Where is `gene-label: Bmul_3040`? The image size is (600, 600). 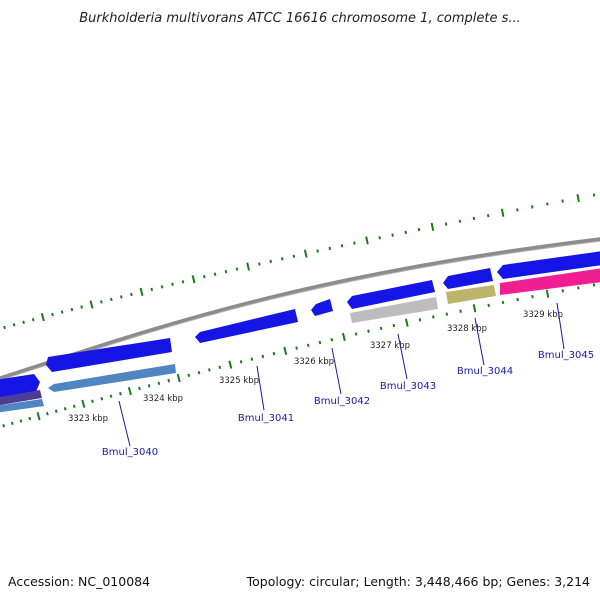 gene-label: Bmul_3040 is located at coordinates (130, 452).